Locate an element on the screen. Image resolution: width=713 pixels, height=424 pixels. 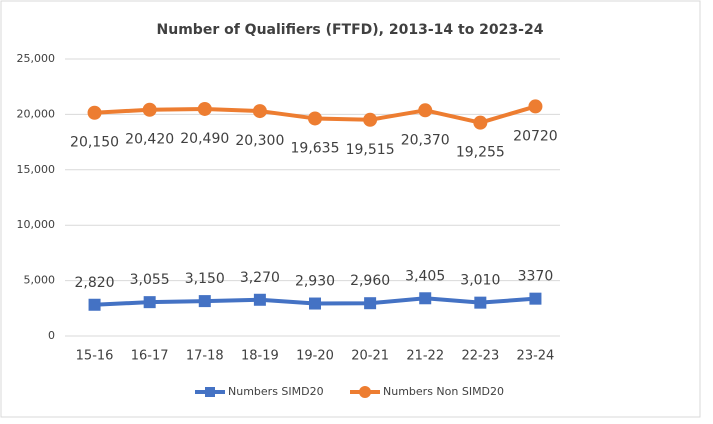
data-label: 3,405 is located at coordinates (425, 276).